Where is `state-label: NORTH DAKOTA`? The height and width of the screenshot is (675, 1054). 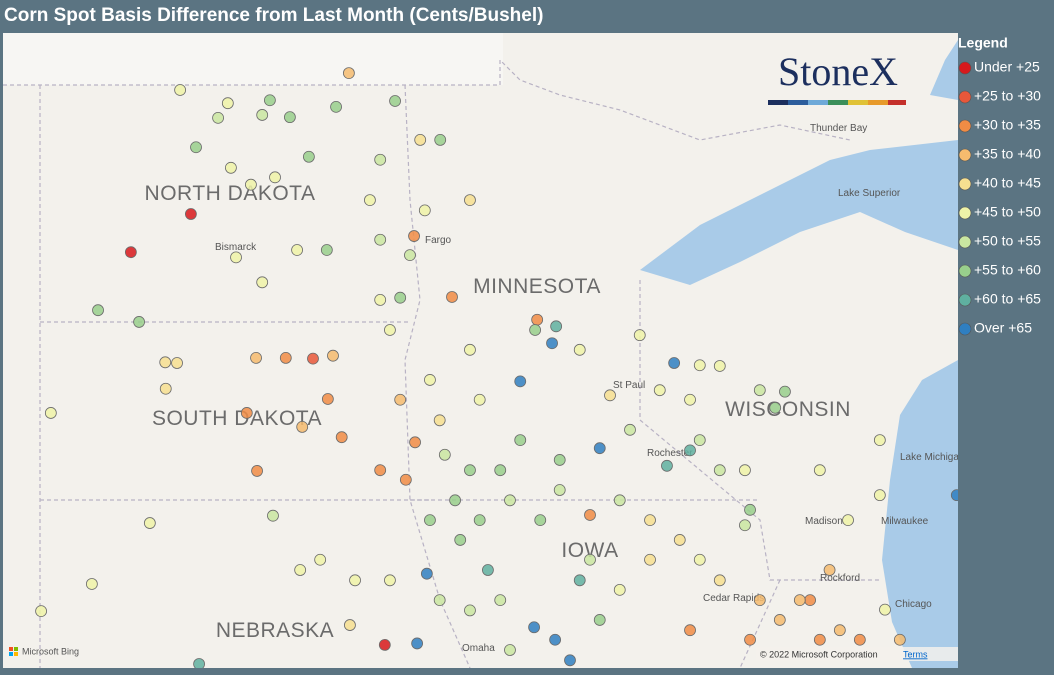 state-label: NORTH DAKOTA is located at coordinates (230, 193).